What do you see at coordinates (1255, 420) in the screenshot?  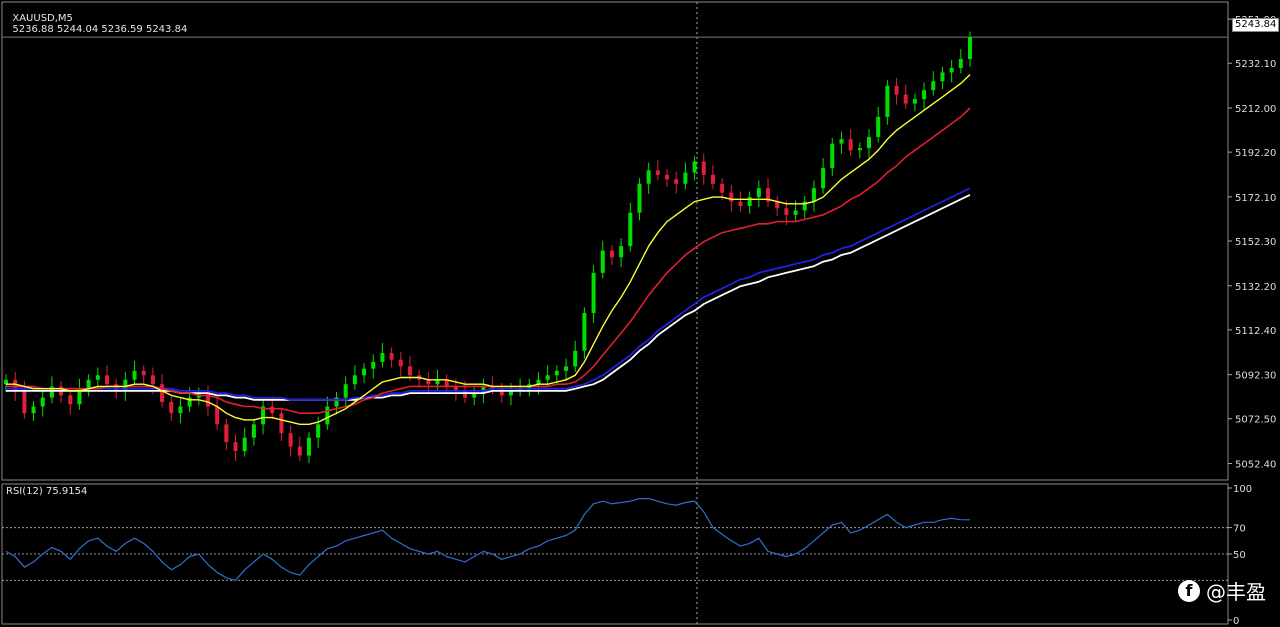 I see `price-tick-label: 5072.50` at bounding box center [1255, 420].